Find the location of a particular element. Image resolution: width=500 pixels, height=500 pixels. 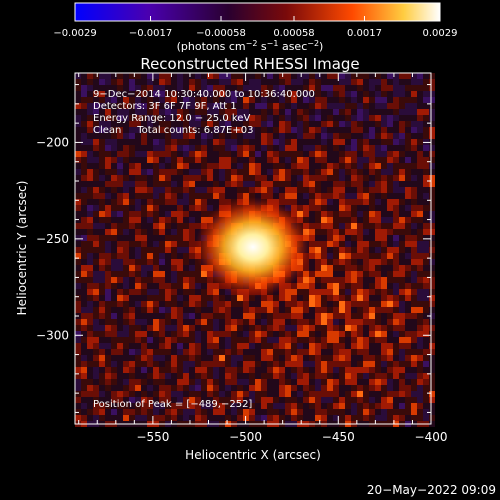

colorbar-tick-label: 0.0017 is located at coordinates (364, 33).